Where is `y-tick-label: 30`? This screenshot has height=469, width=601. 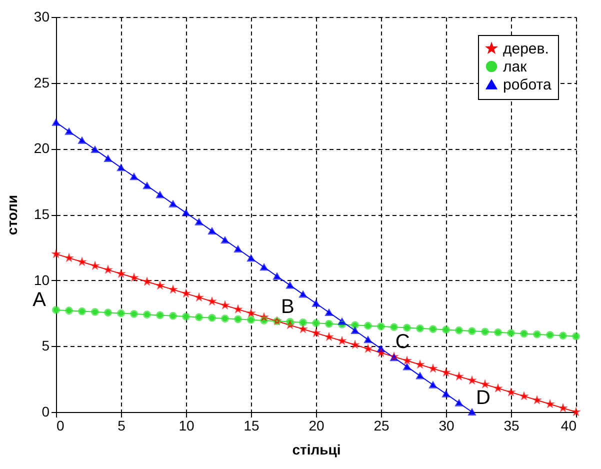 y-tick-label: 30 is located at coordinates (42, 16).